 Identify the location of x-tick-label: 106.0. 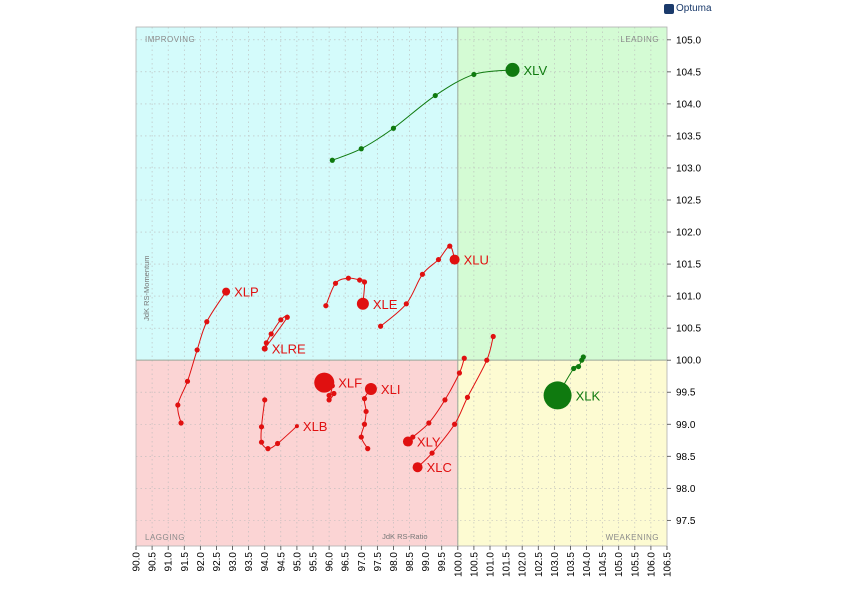
(651, 564).